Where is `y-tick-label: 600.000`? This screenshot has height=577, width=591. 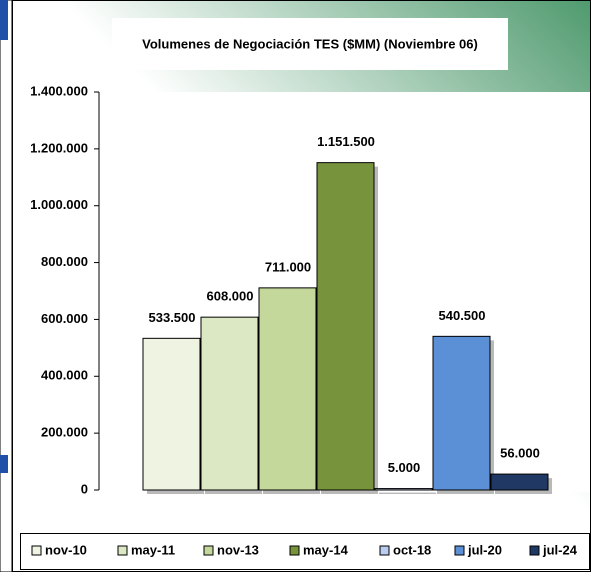
y-tick-label: 600.000 is located at coordinates (64, 318).